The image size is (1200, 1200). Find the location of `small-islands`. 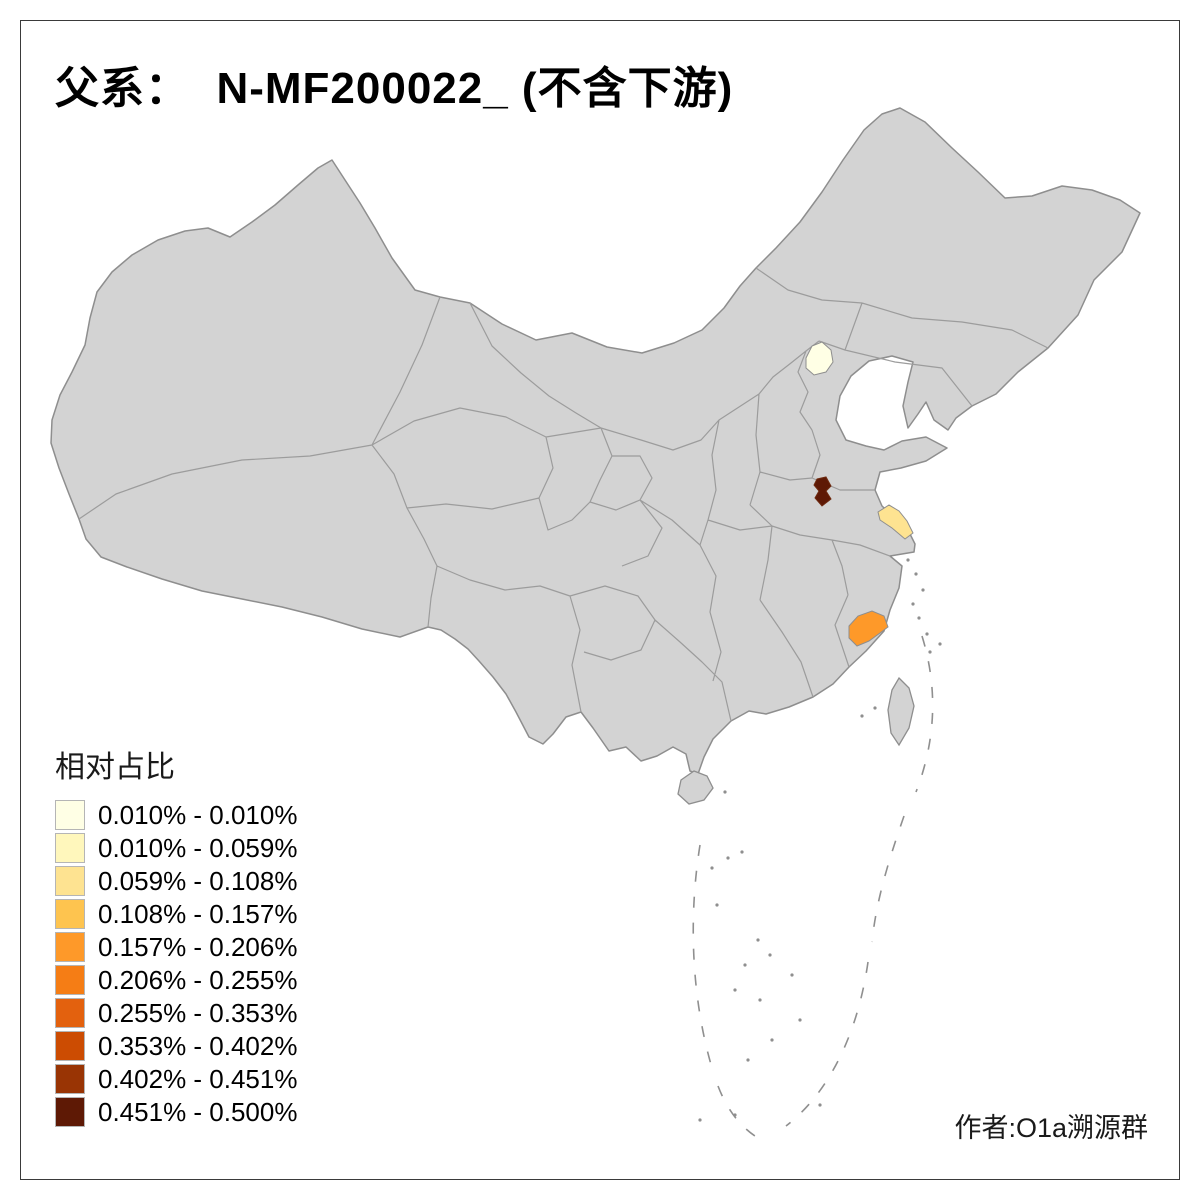

small-islands is located at coordinates (820, 840).